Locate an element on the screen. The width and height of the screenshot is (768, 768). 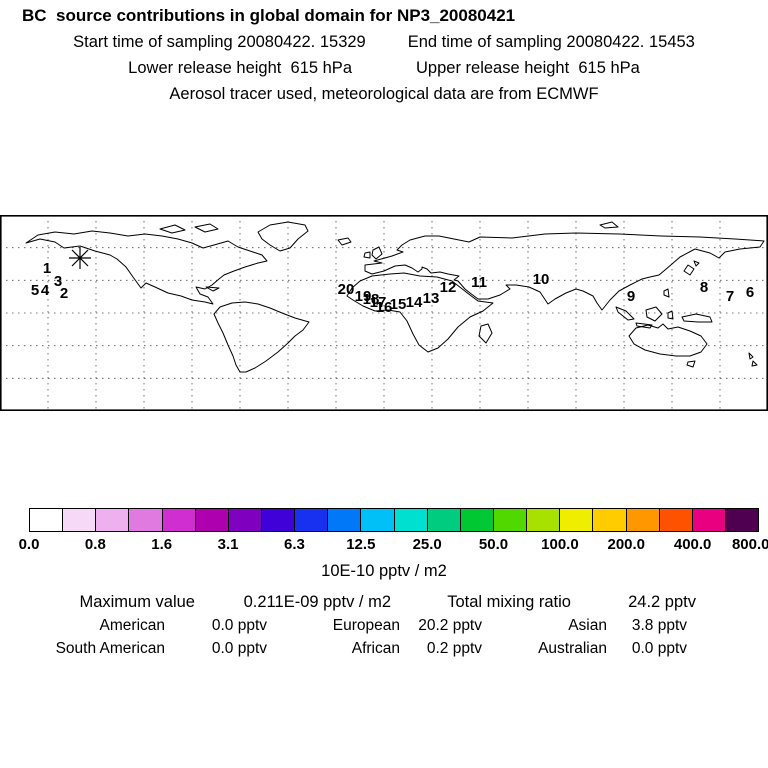
station-number: 11 is located at coordinates (479, 282).